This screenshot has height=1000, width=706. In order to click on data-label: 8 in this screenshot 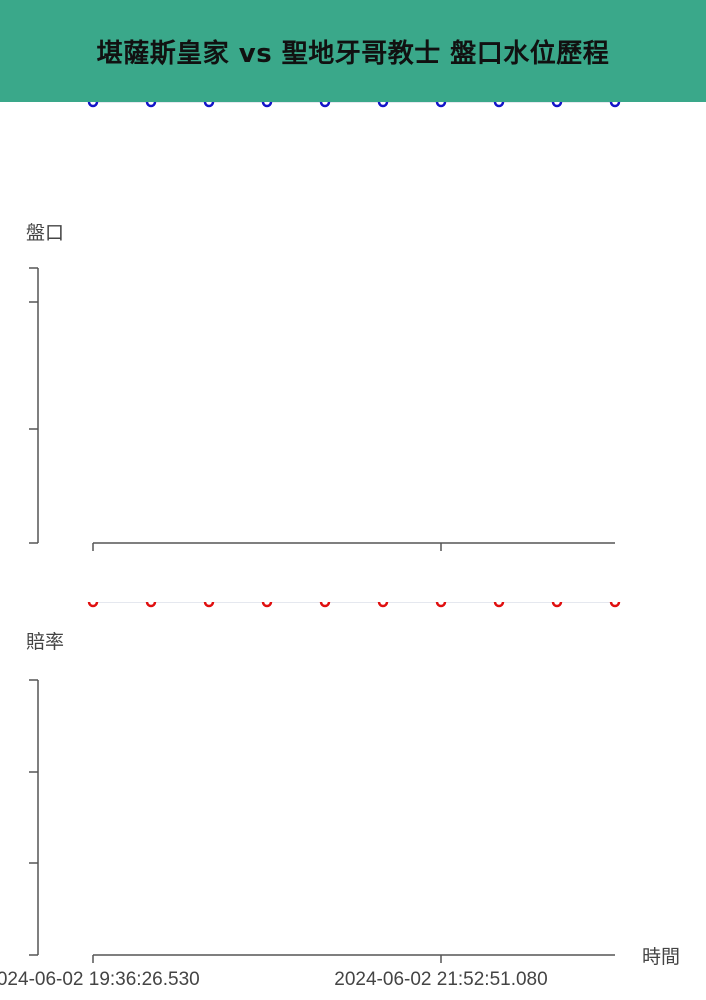, I will do `click(499, 104)`.